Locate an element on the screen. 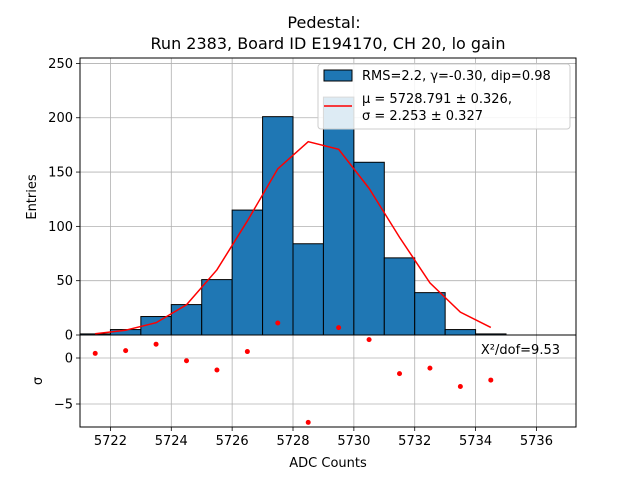  x-tick-label: 5728 is located at coordinates (292, 441).